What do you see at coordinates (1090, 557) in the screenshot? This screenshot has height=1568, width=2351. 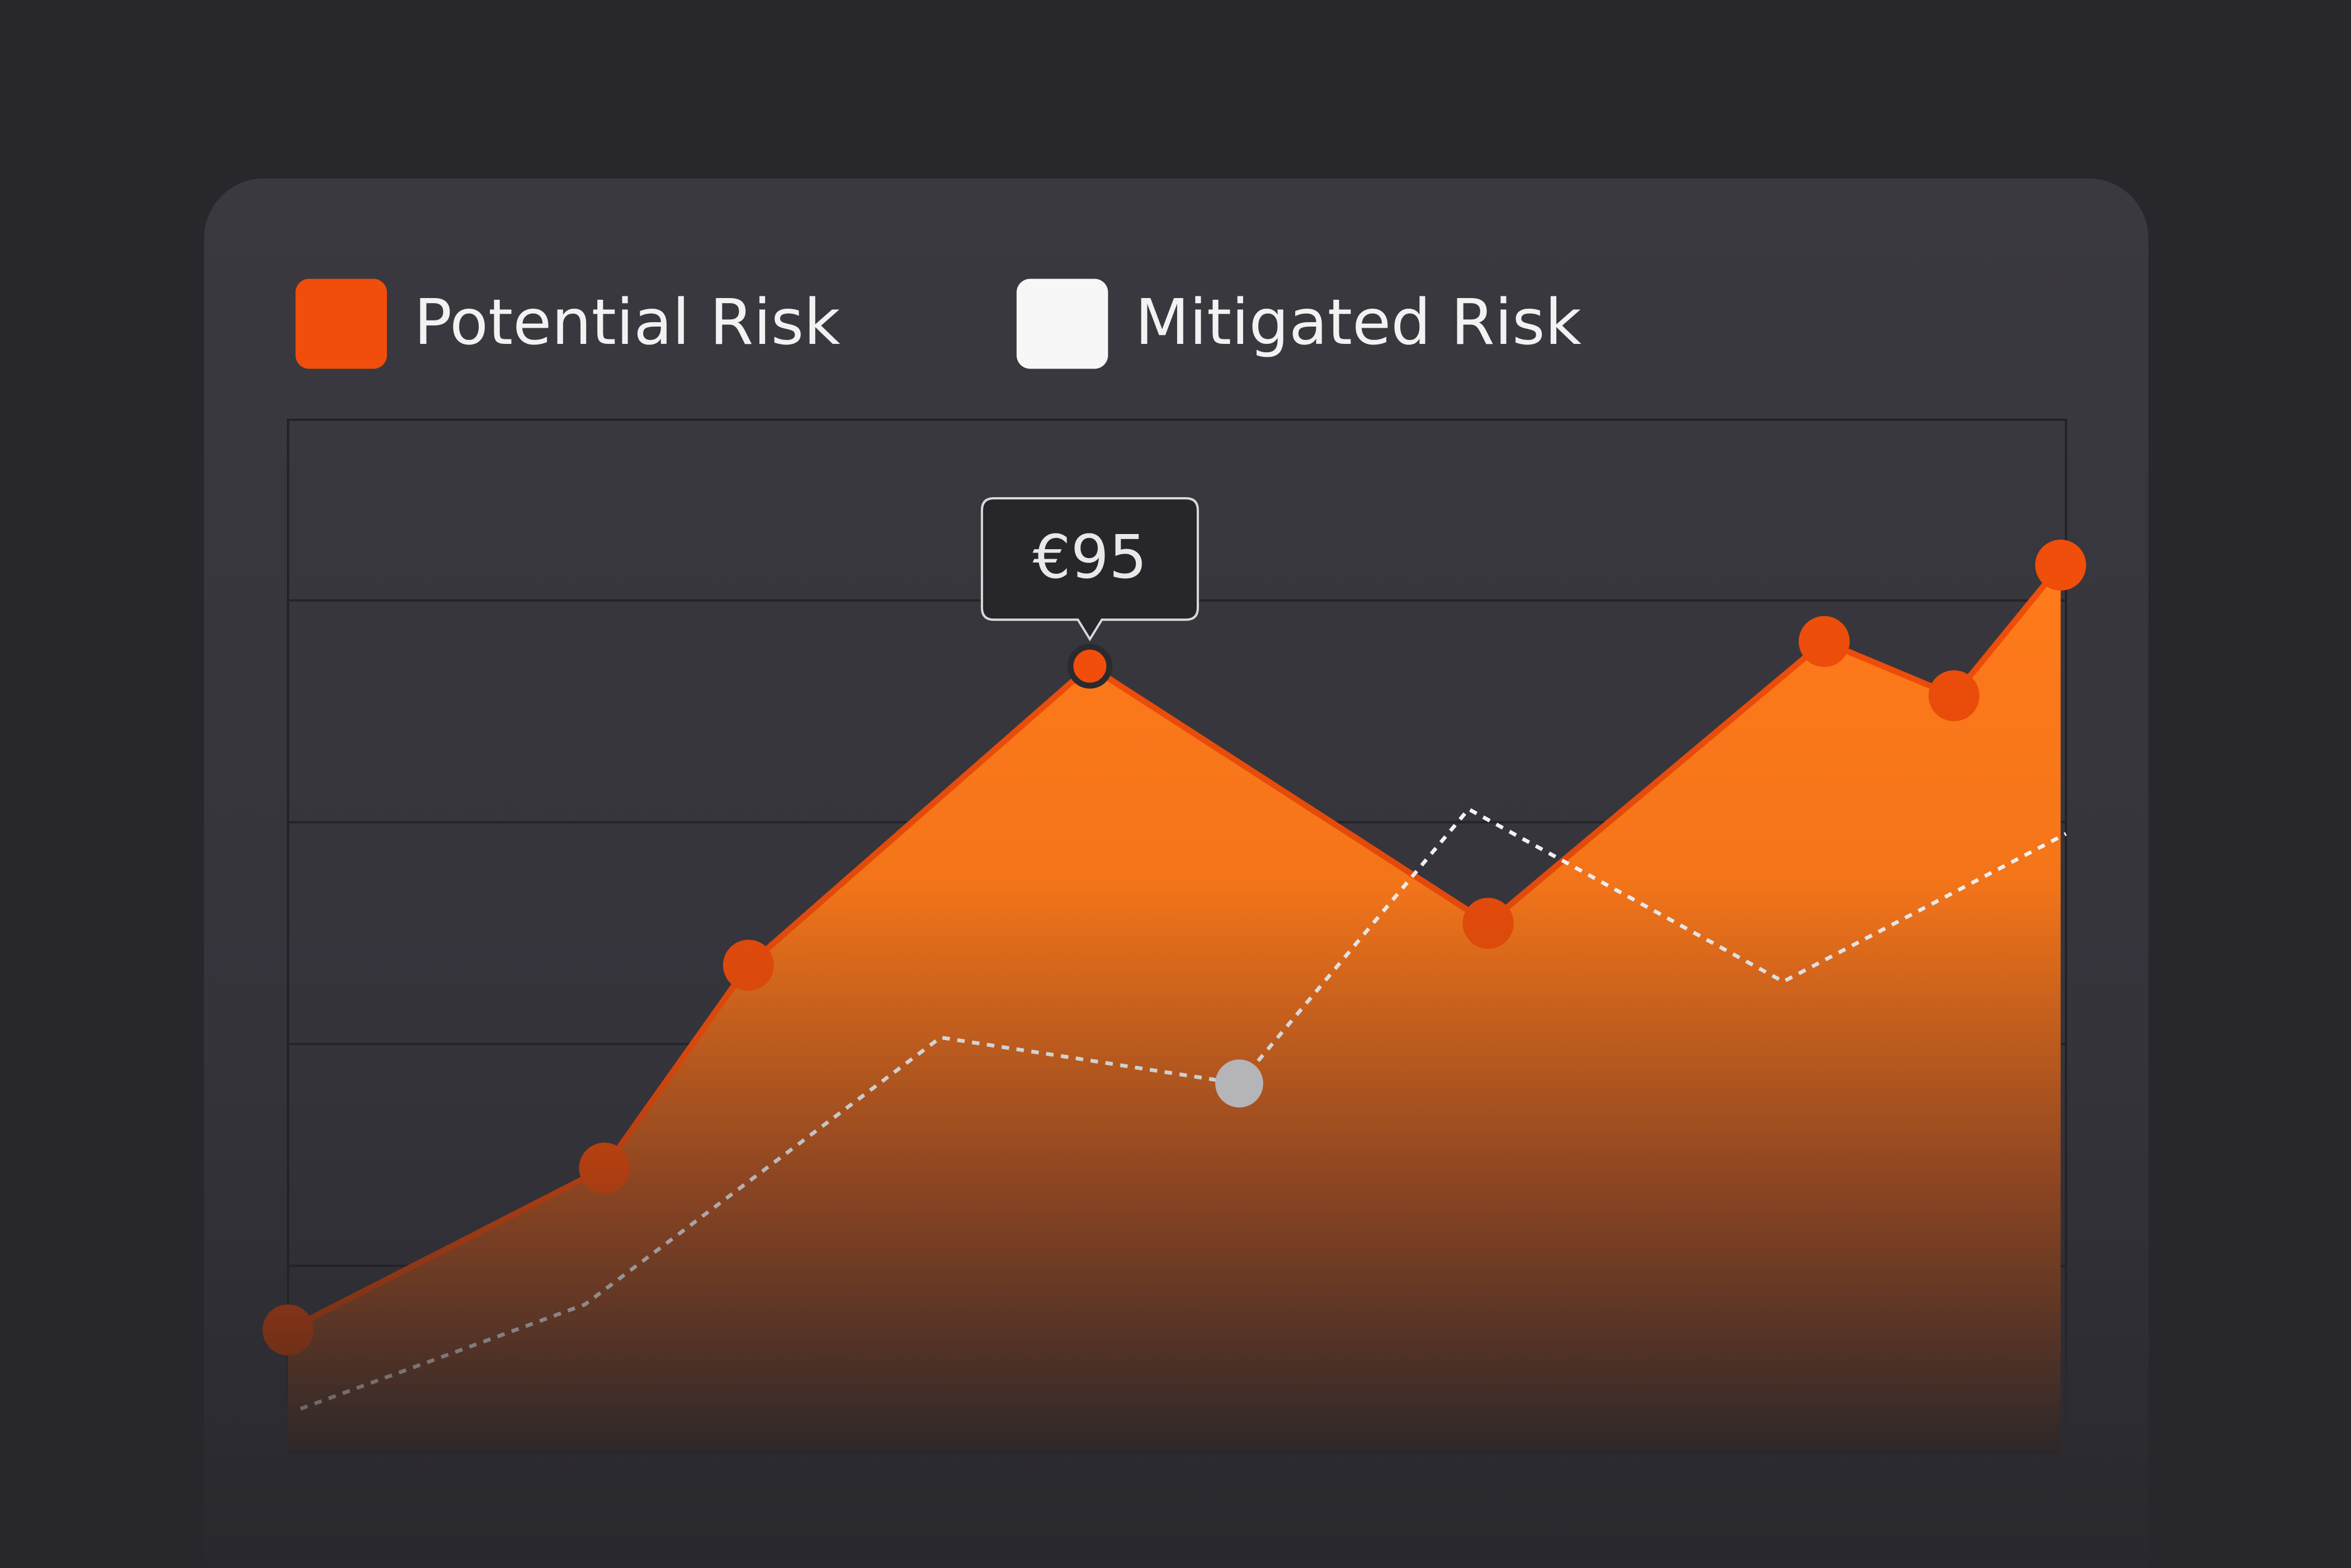 I see `tooltip-label: €95` at bounding box center [1090, 557].